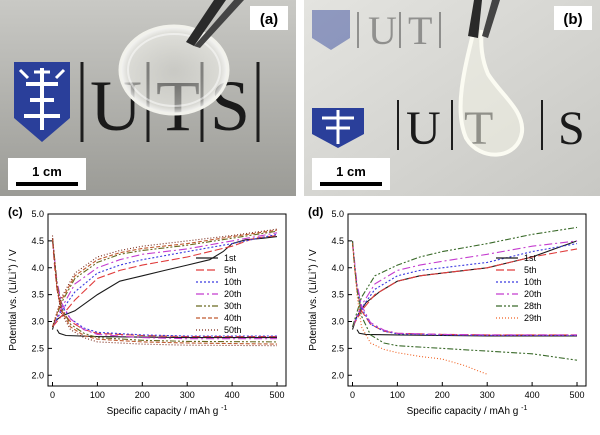 The image size is (600, 435). I want to click on panel-label-b: (b), so click(572, 19).